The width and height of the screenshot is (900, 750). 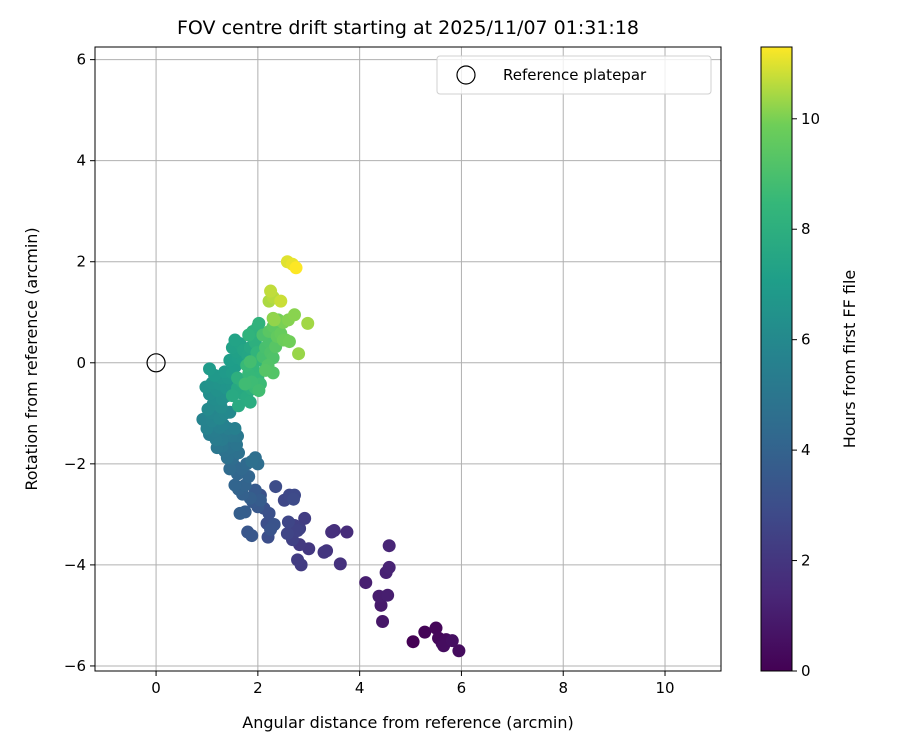 What do you see at coordinates (81, 363) in the screenshot?
I see `y-tick-label: 0` at bounding box center [81, 363].